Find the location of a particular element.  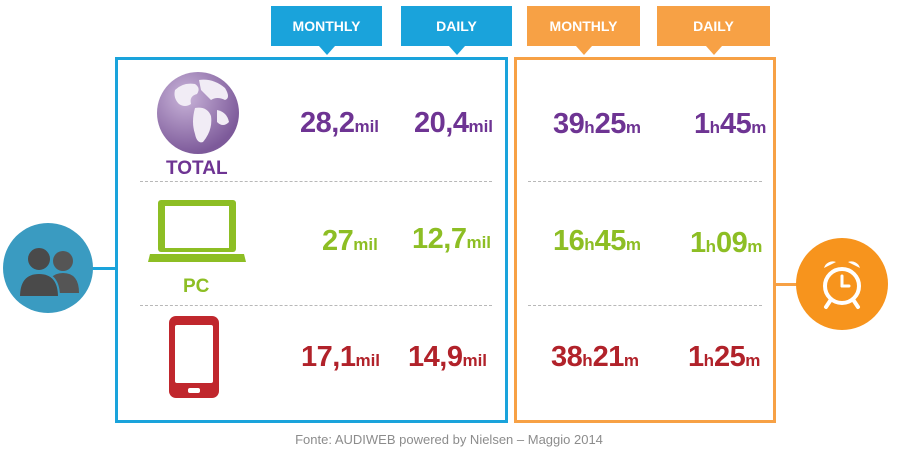

users-daily-pc: 12,7mil is located at coordinates (451, 239).